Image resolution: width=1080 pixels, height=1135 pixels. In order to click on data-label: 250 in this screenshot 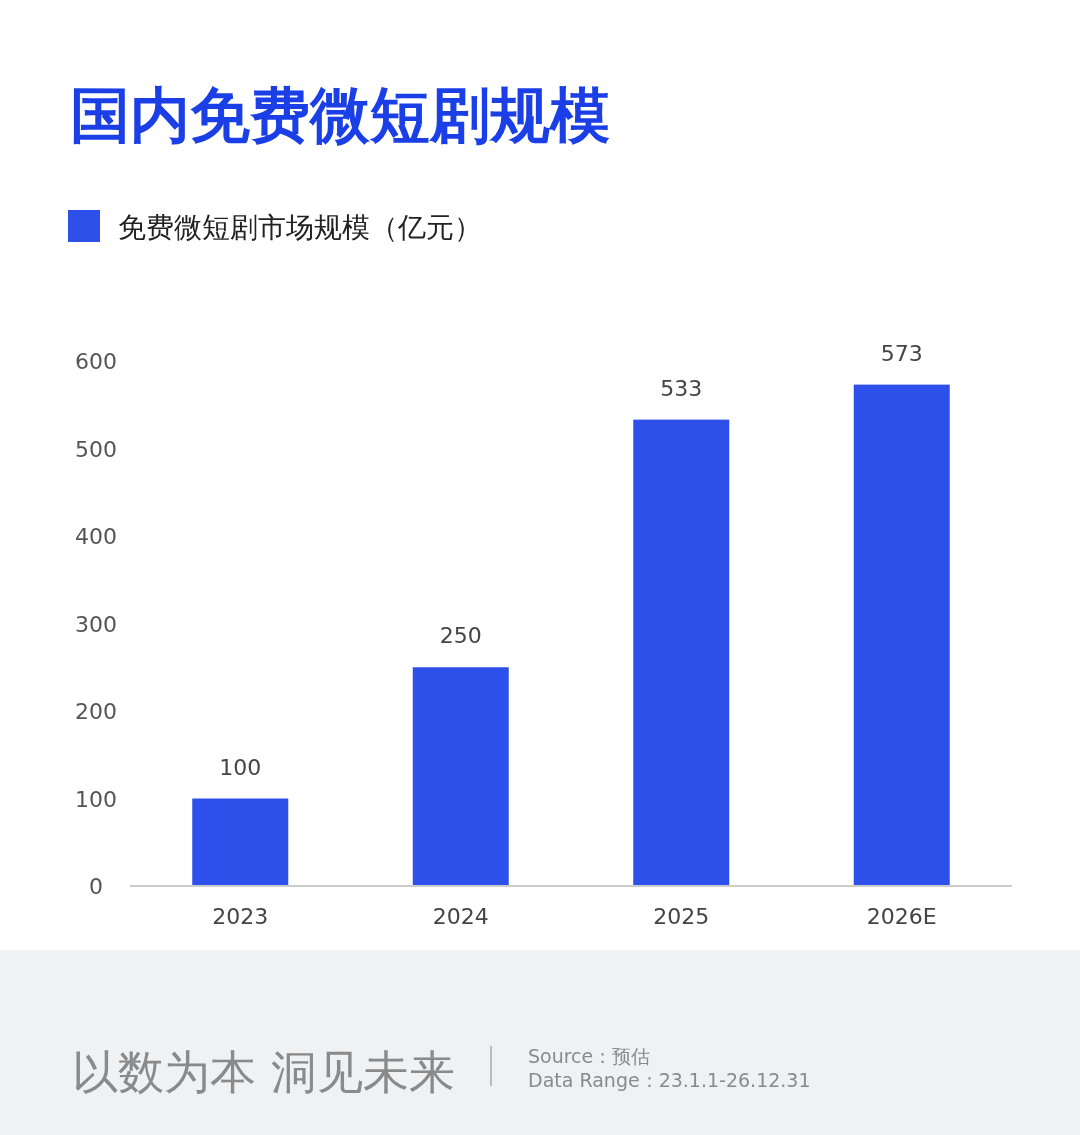, I will do `click(460, 636)`.